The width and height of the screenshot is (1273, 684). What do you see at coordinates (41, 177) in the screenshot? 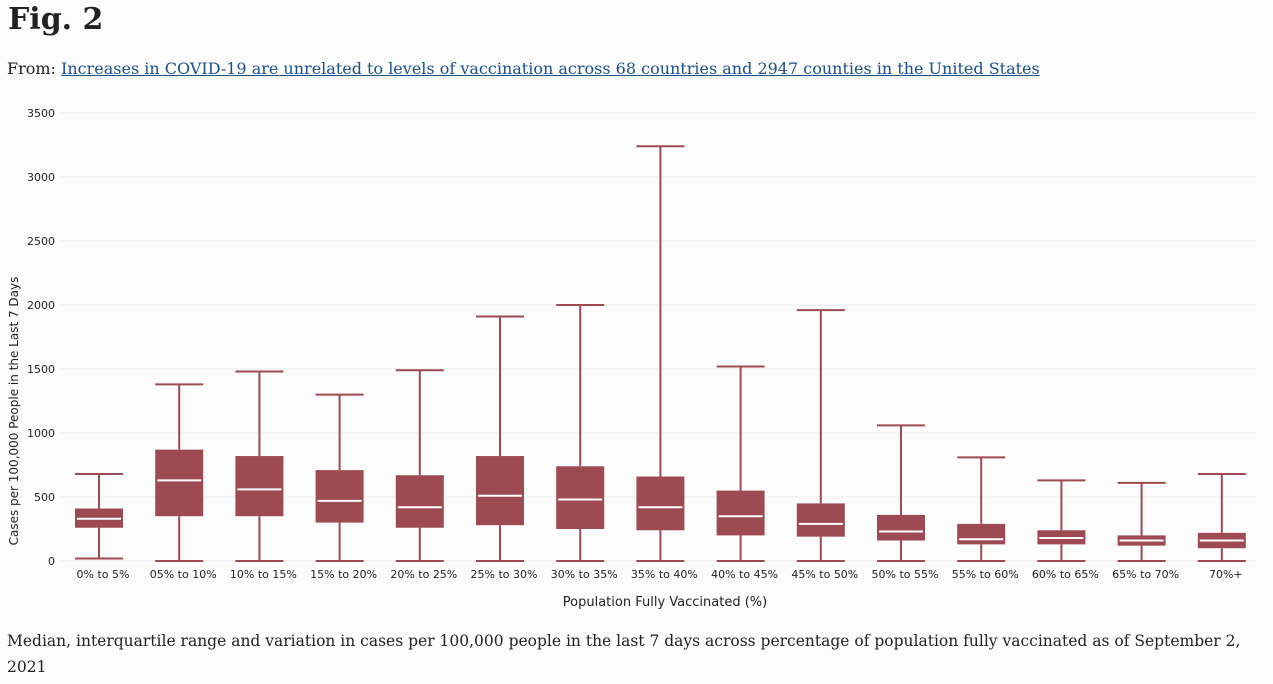
I see `y-tick-label: 3000` at bounding box center [41, 177].